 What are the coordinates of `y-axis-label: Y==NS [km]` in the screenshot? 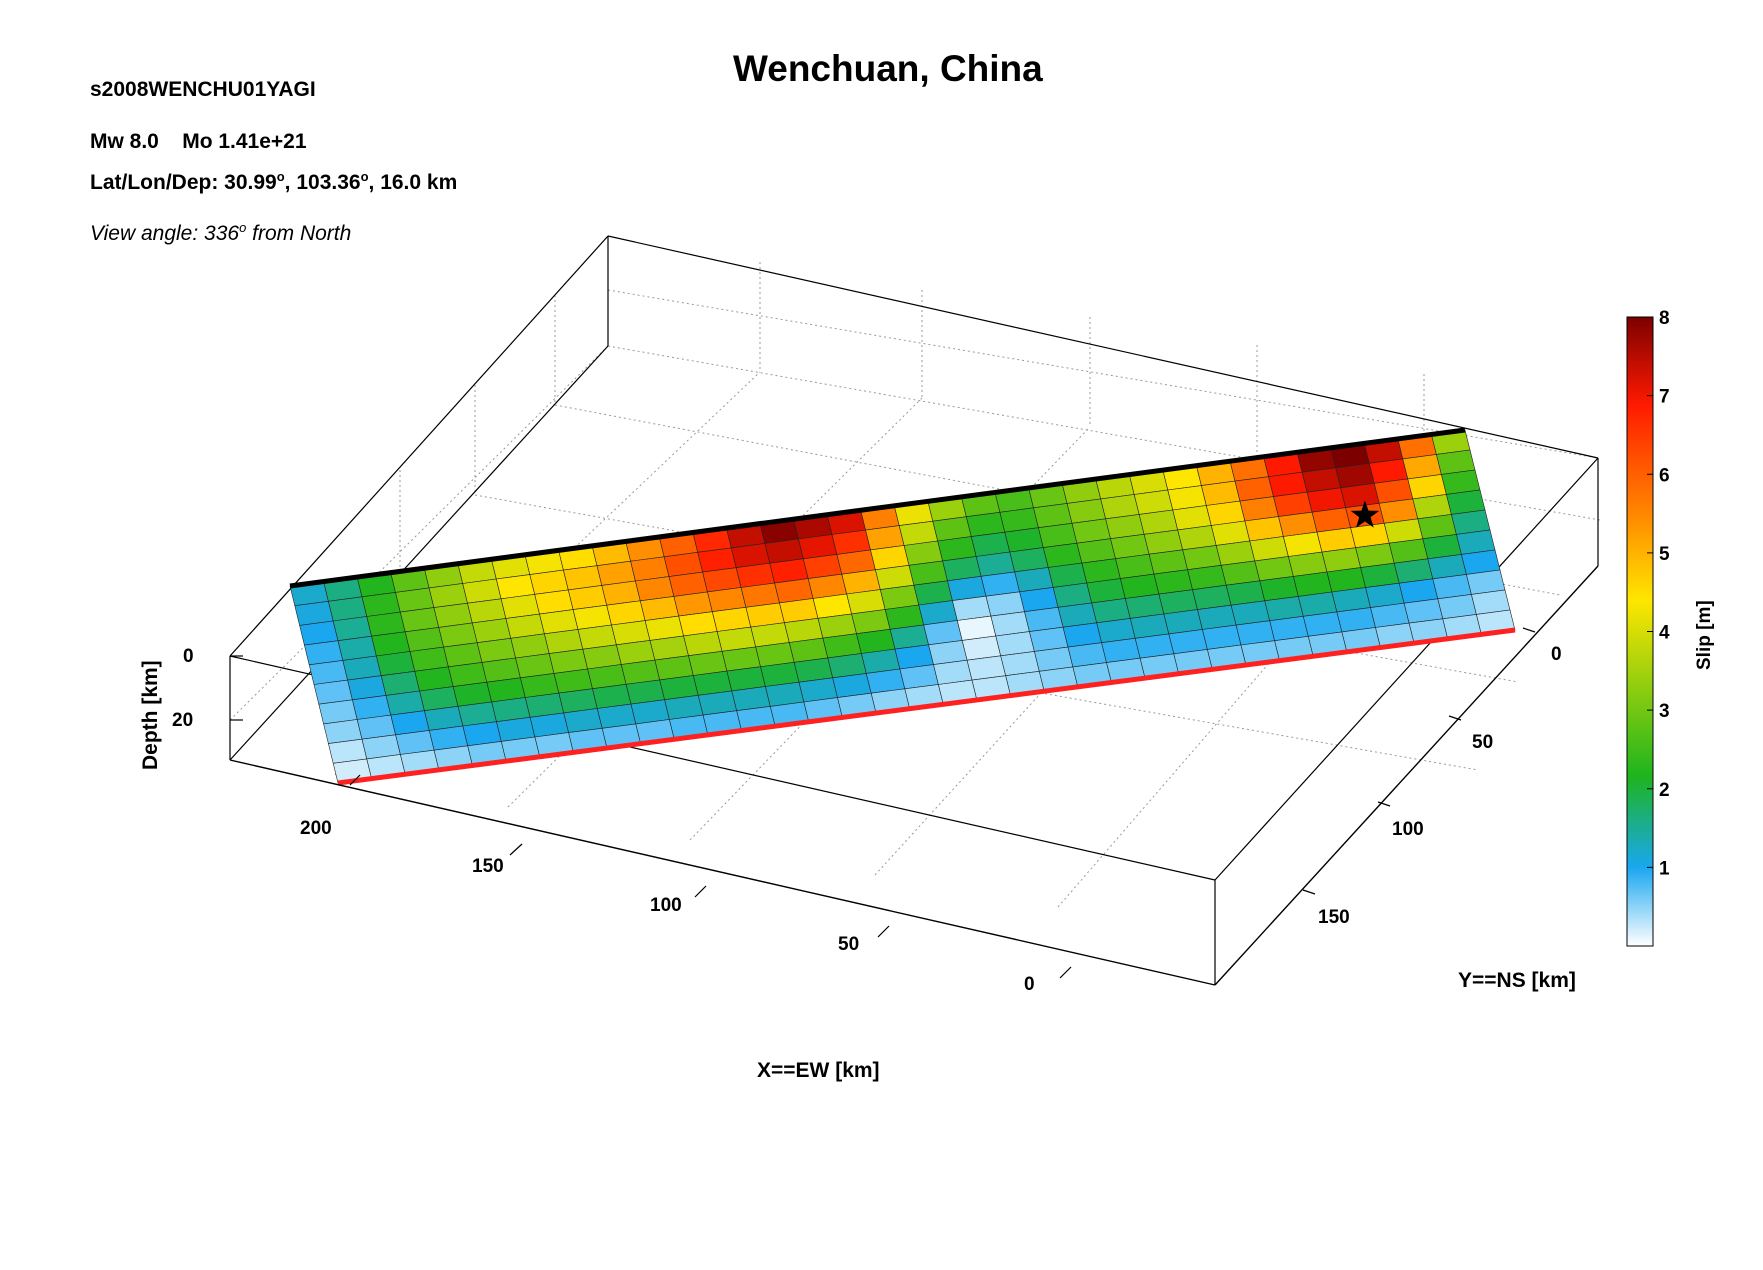 It's located at (1517, 980).